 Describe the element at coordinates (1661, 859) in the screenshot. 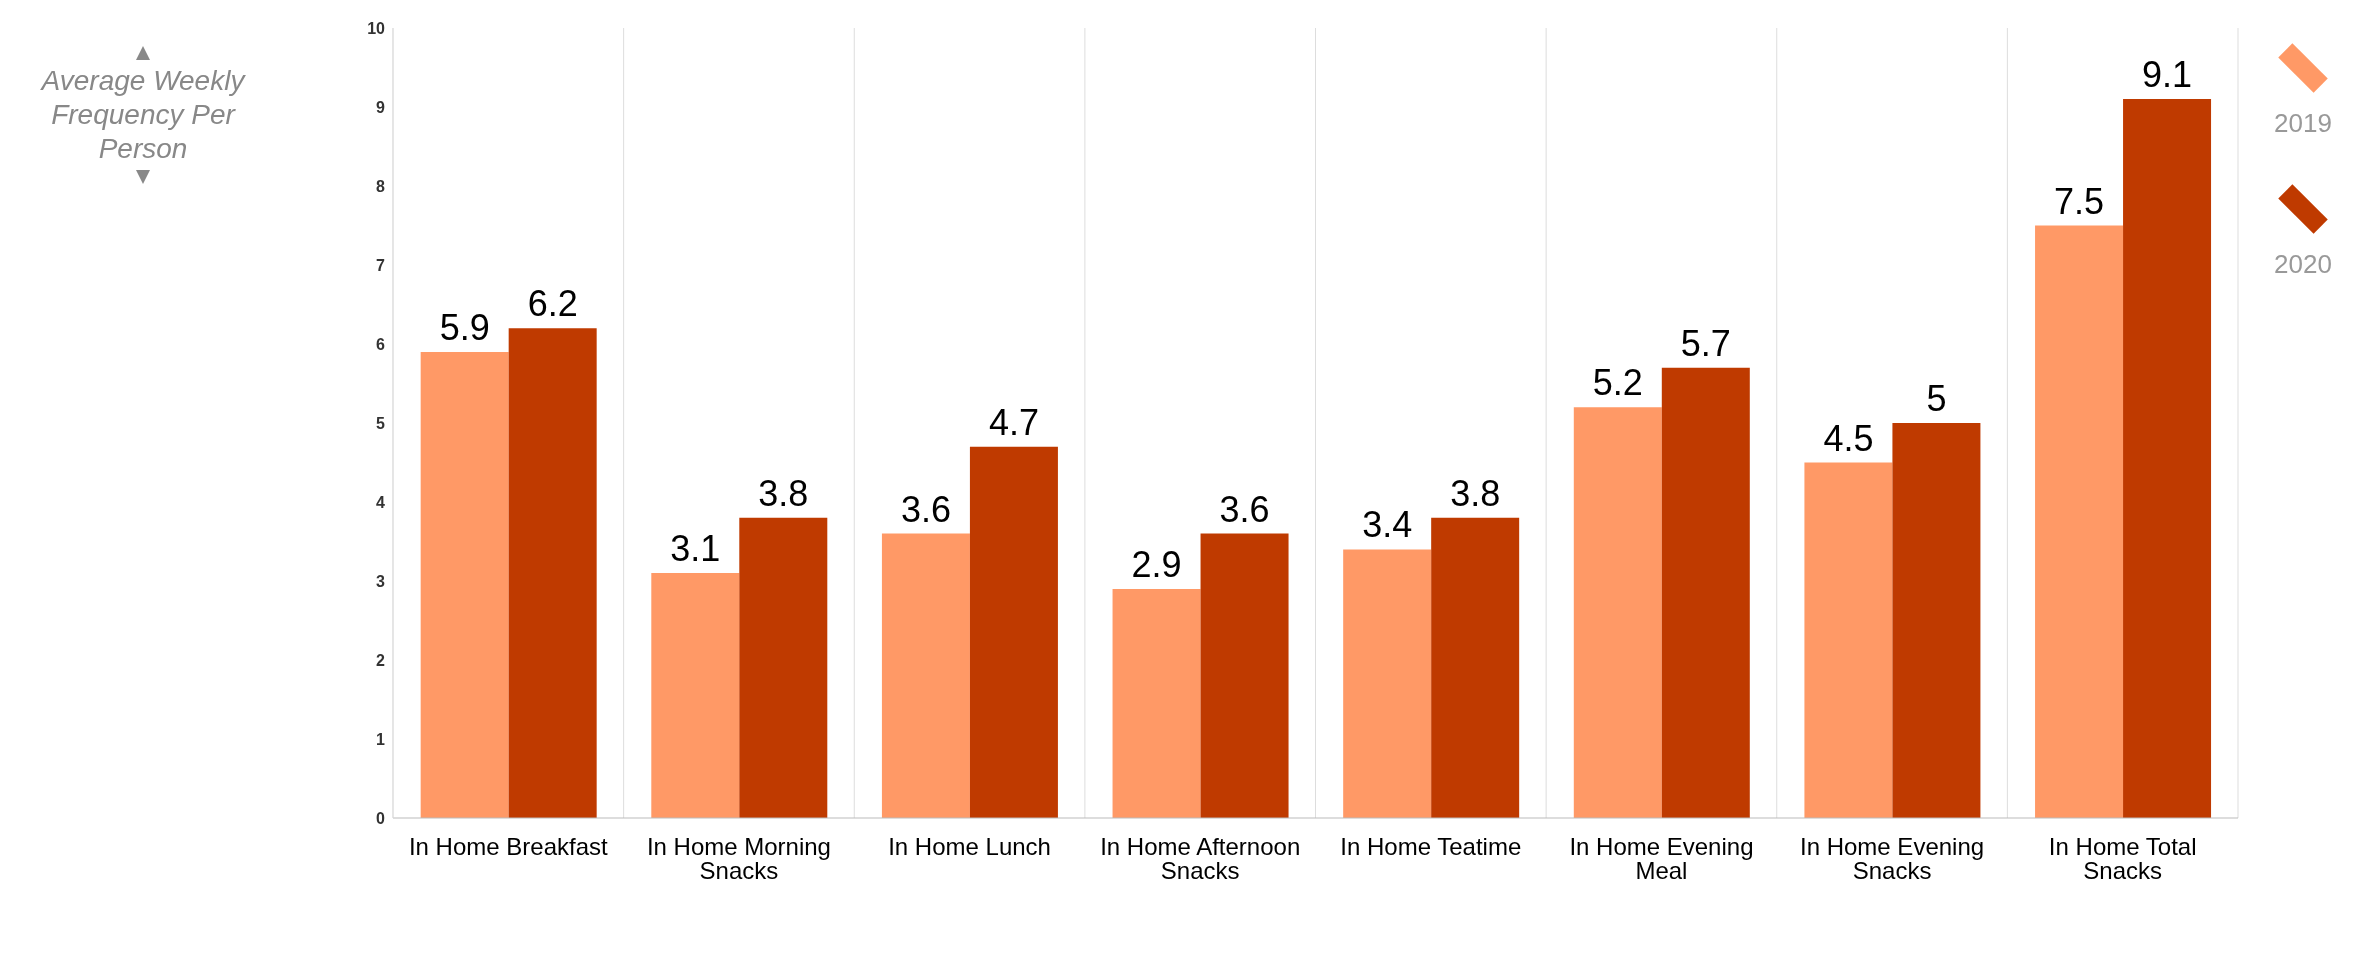

I see `x-tick-label: In Home Evening Meal` at that location.